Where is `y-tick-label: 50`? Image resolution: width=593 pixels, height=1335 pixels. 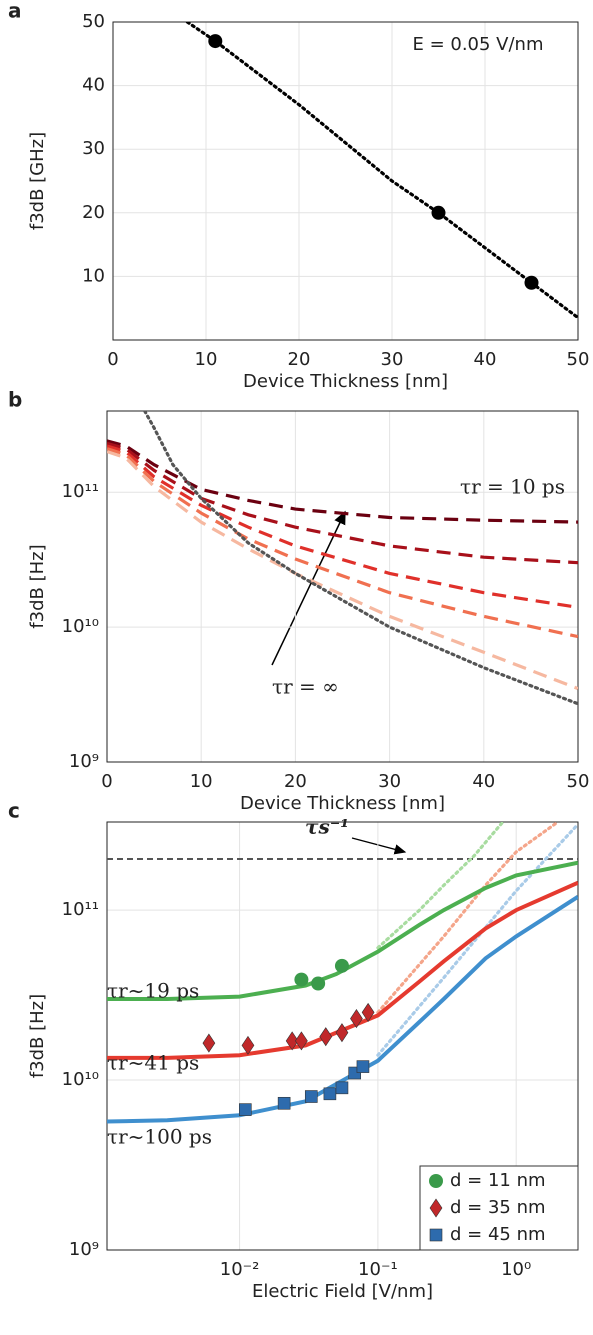
y-tick-label: 50 is located at coordinates (93, 21).